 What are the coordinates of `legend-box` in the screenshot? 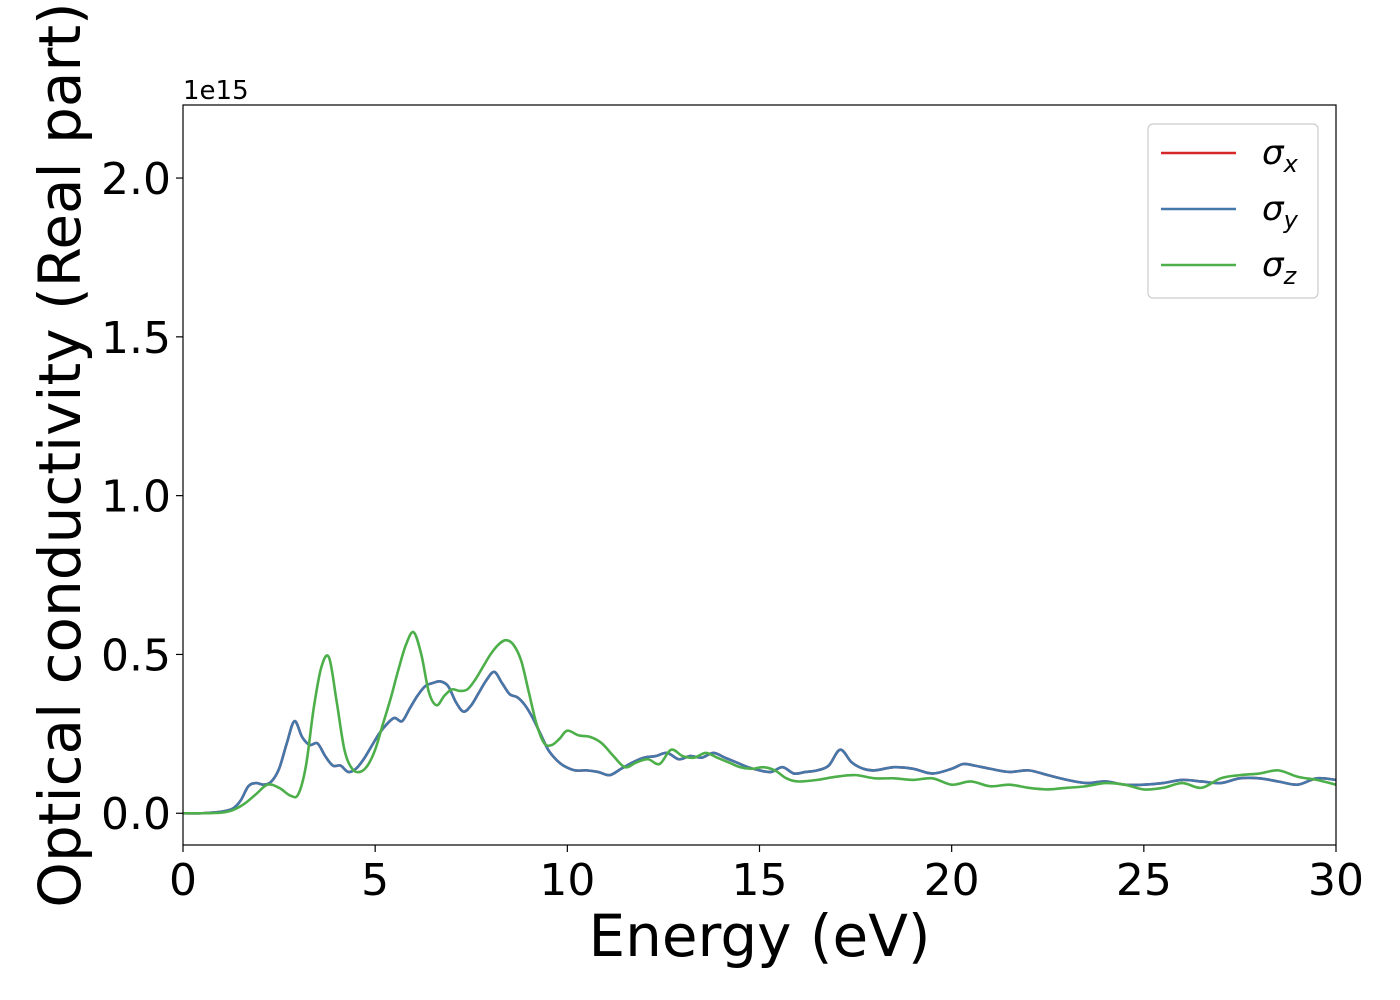 It's located at (1233, 211).